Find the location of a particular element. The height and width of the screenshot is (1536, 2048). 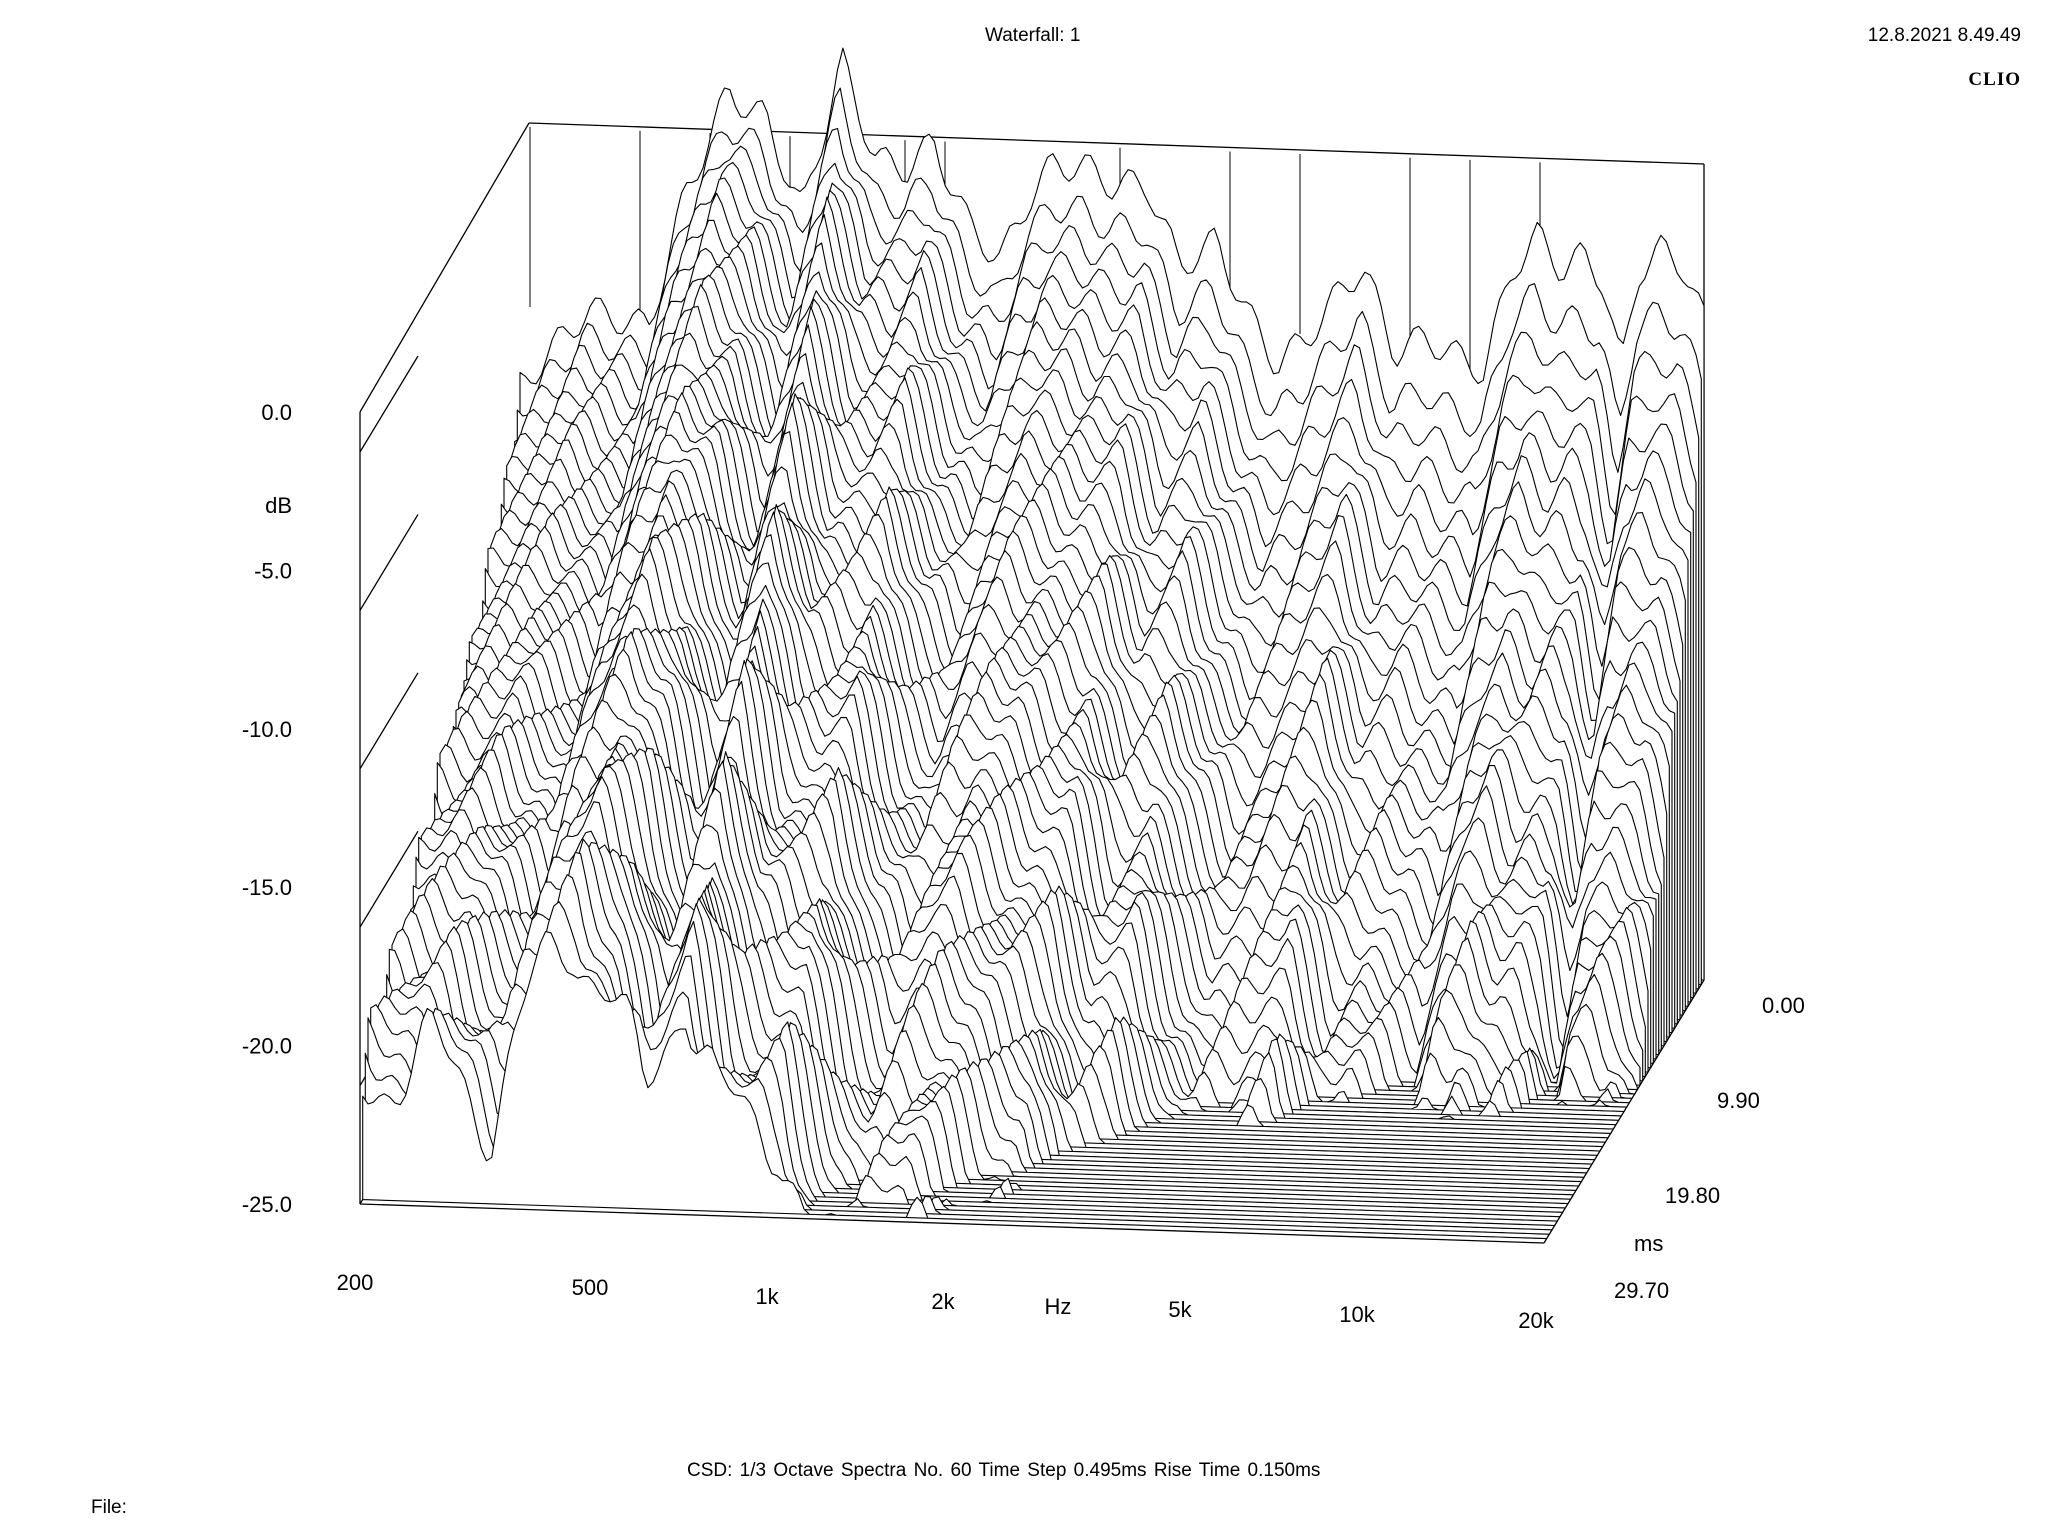

ms-tick-label: 29.70 is located at coordinates (1641, 1290).